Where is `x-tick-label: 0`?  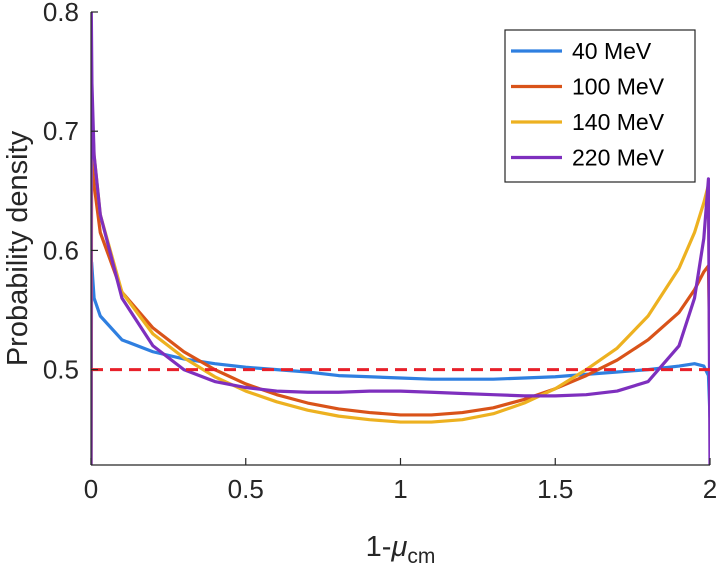 x-tick-label: 0 is located at coordinates (91, 489).